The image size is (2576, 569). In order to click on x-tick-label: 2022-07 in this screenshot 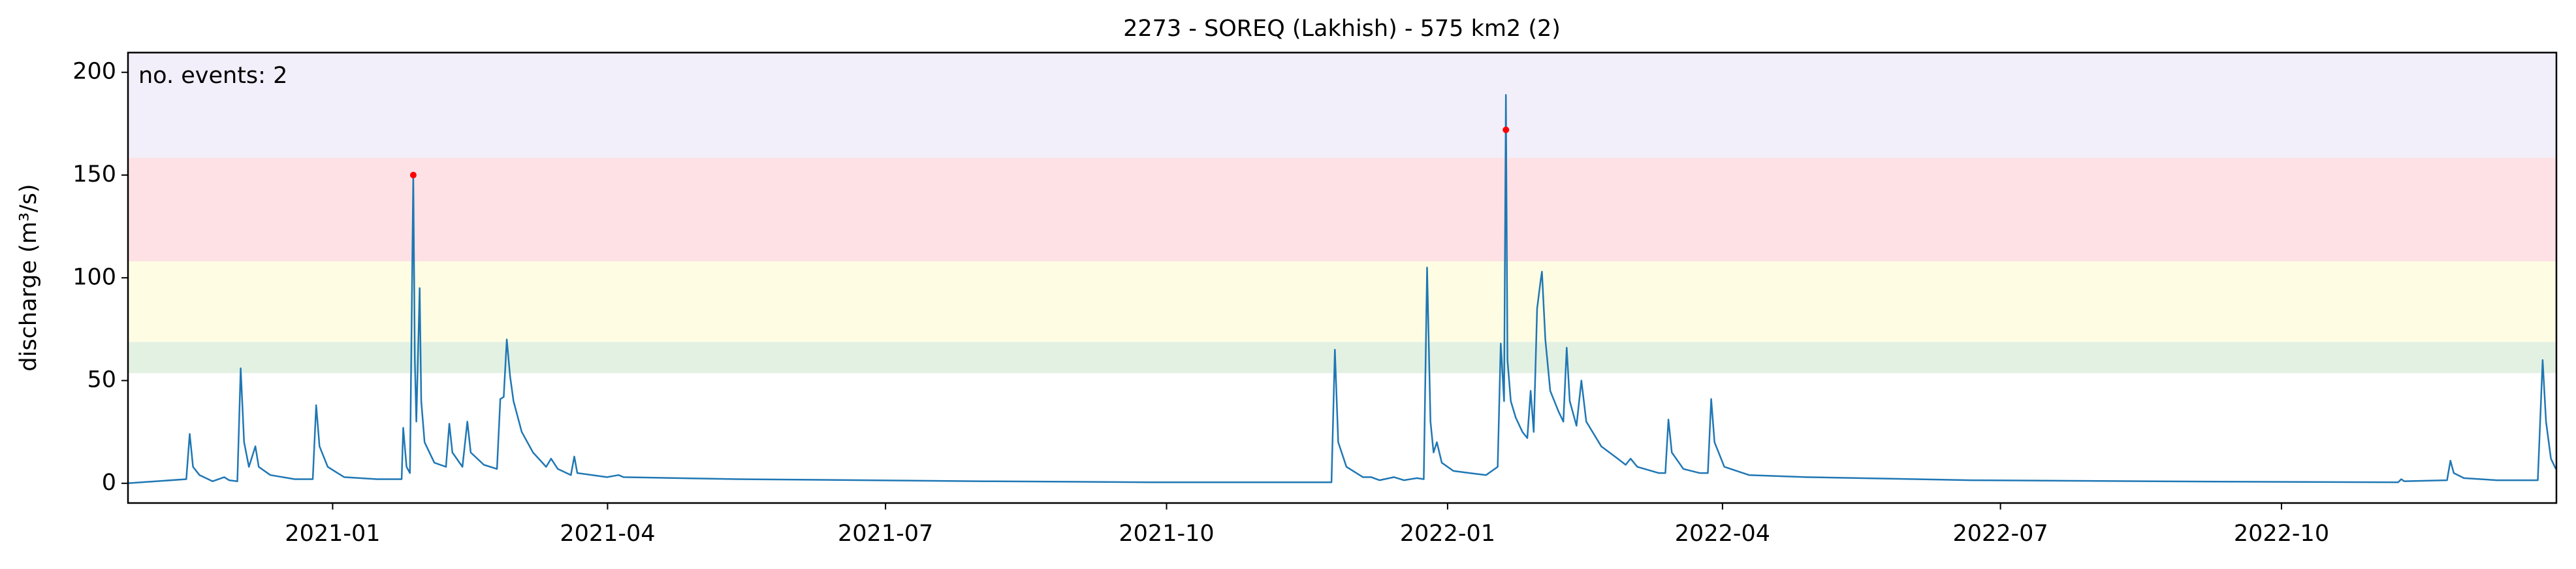, I will do `click(2000, 534)`.